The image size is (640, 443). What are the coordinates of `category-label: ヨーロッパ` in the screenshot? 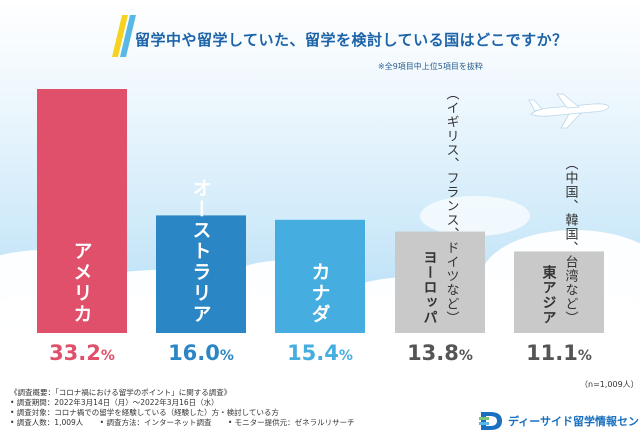 It's located at (429, 287).